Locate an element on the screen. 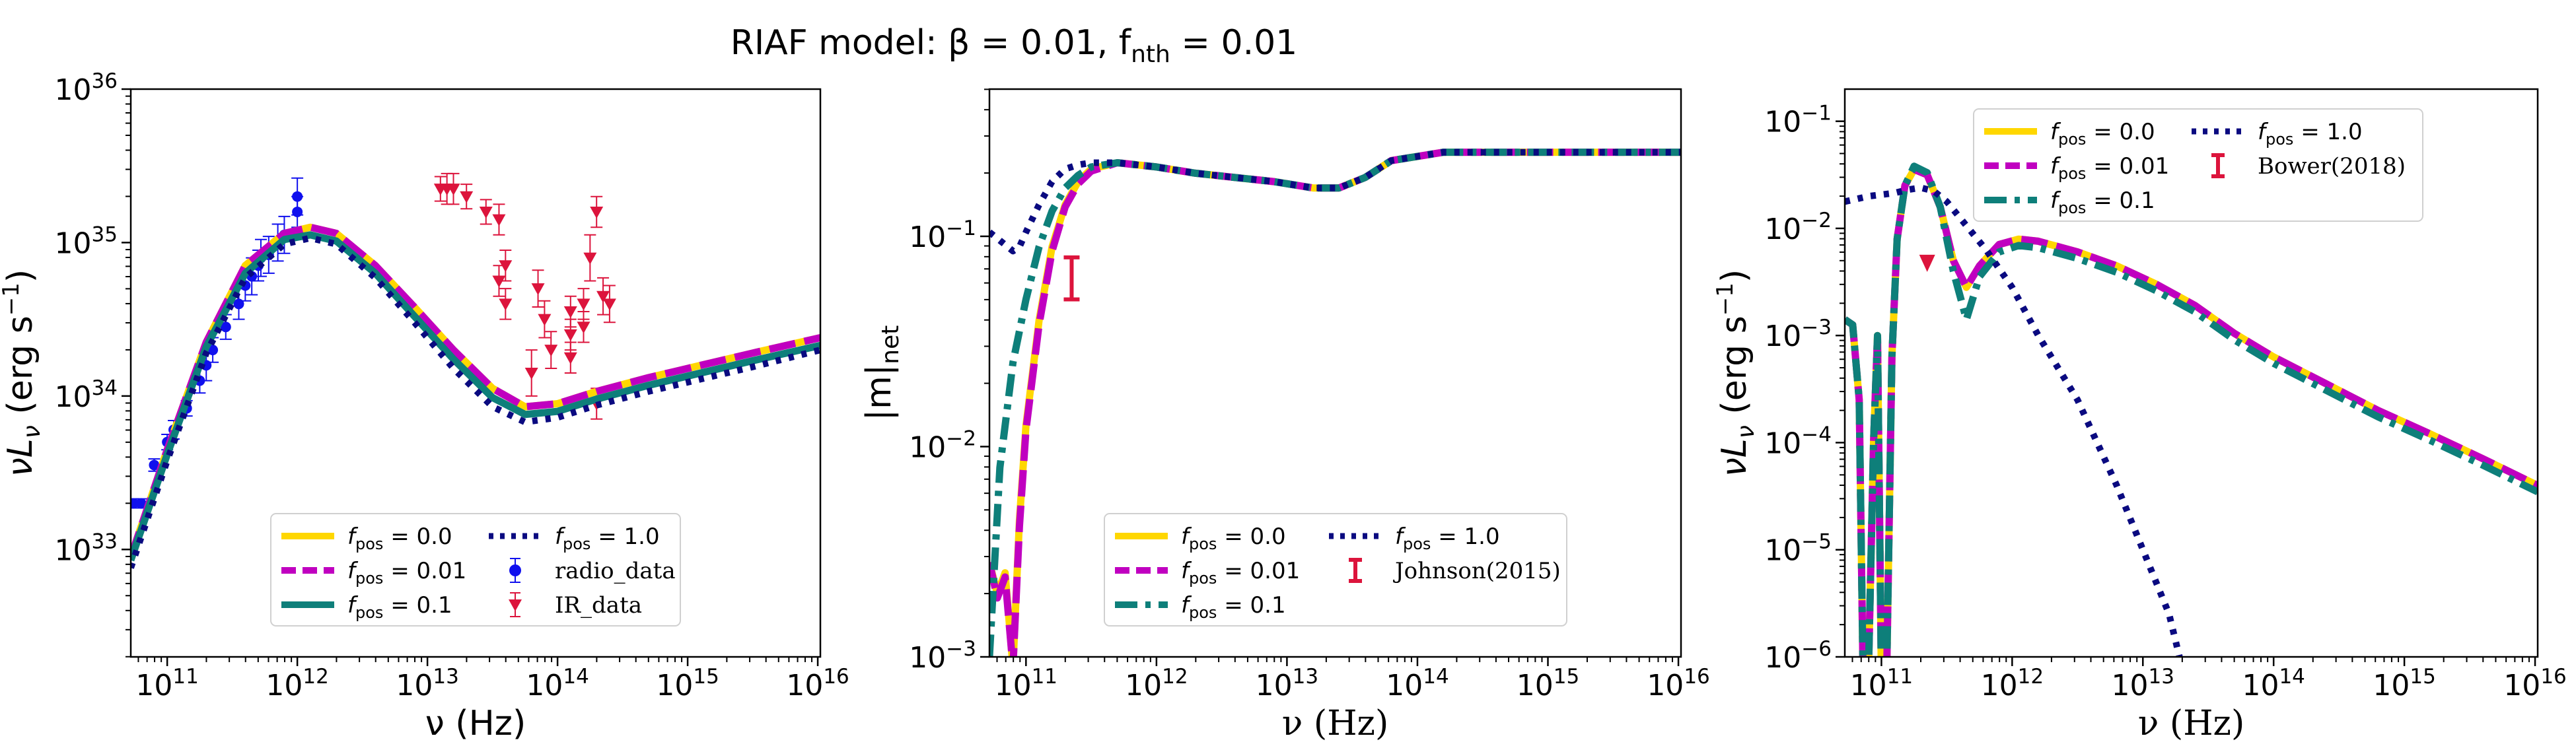  series-line-fpos01 is located at coordinates (476, 396).